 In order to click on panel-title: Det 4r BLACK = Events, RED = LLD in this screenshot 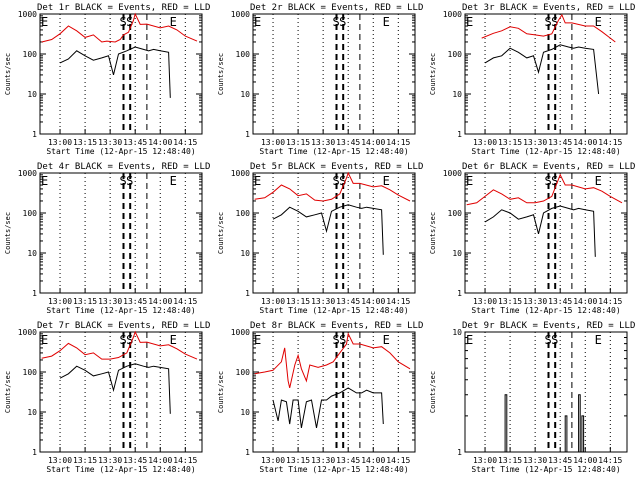, I will do `click(123, 167)`.